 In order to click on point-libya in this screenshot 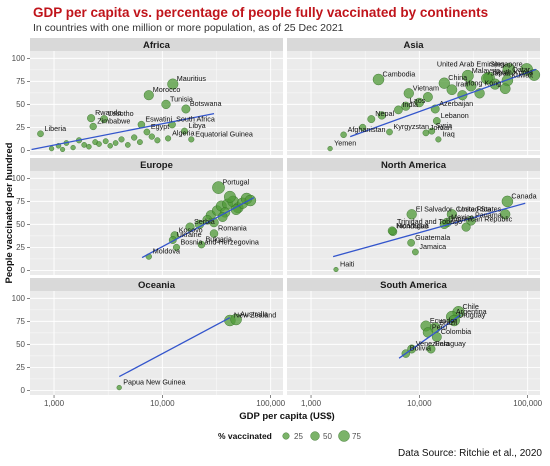, I will do `click(184, 131)`.